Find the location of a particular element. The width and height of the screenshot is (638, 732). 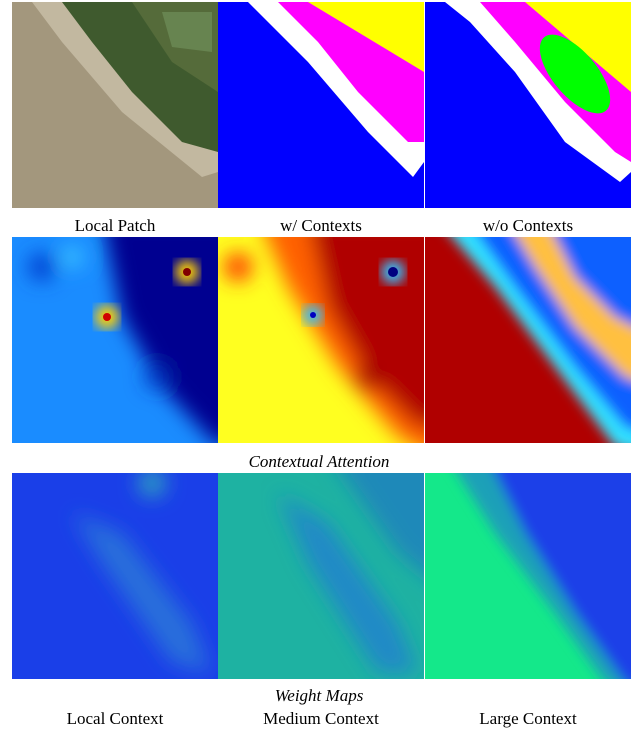

segmentation-without-context is located at coordinates (528, 105).